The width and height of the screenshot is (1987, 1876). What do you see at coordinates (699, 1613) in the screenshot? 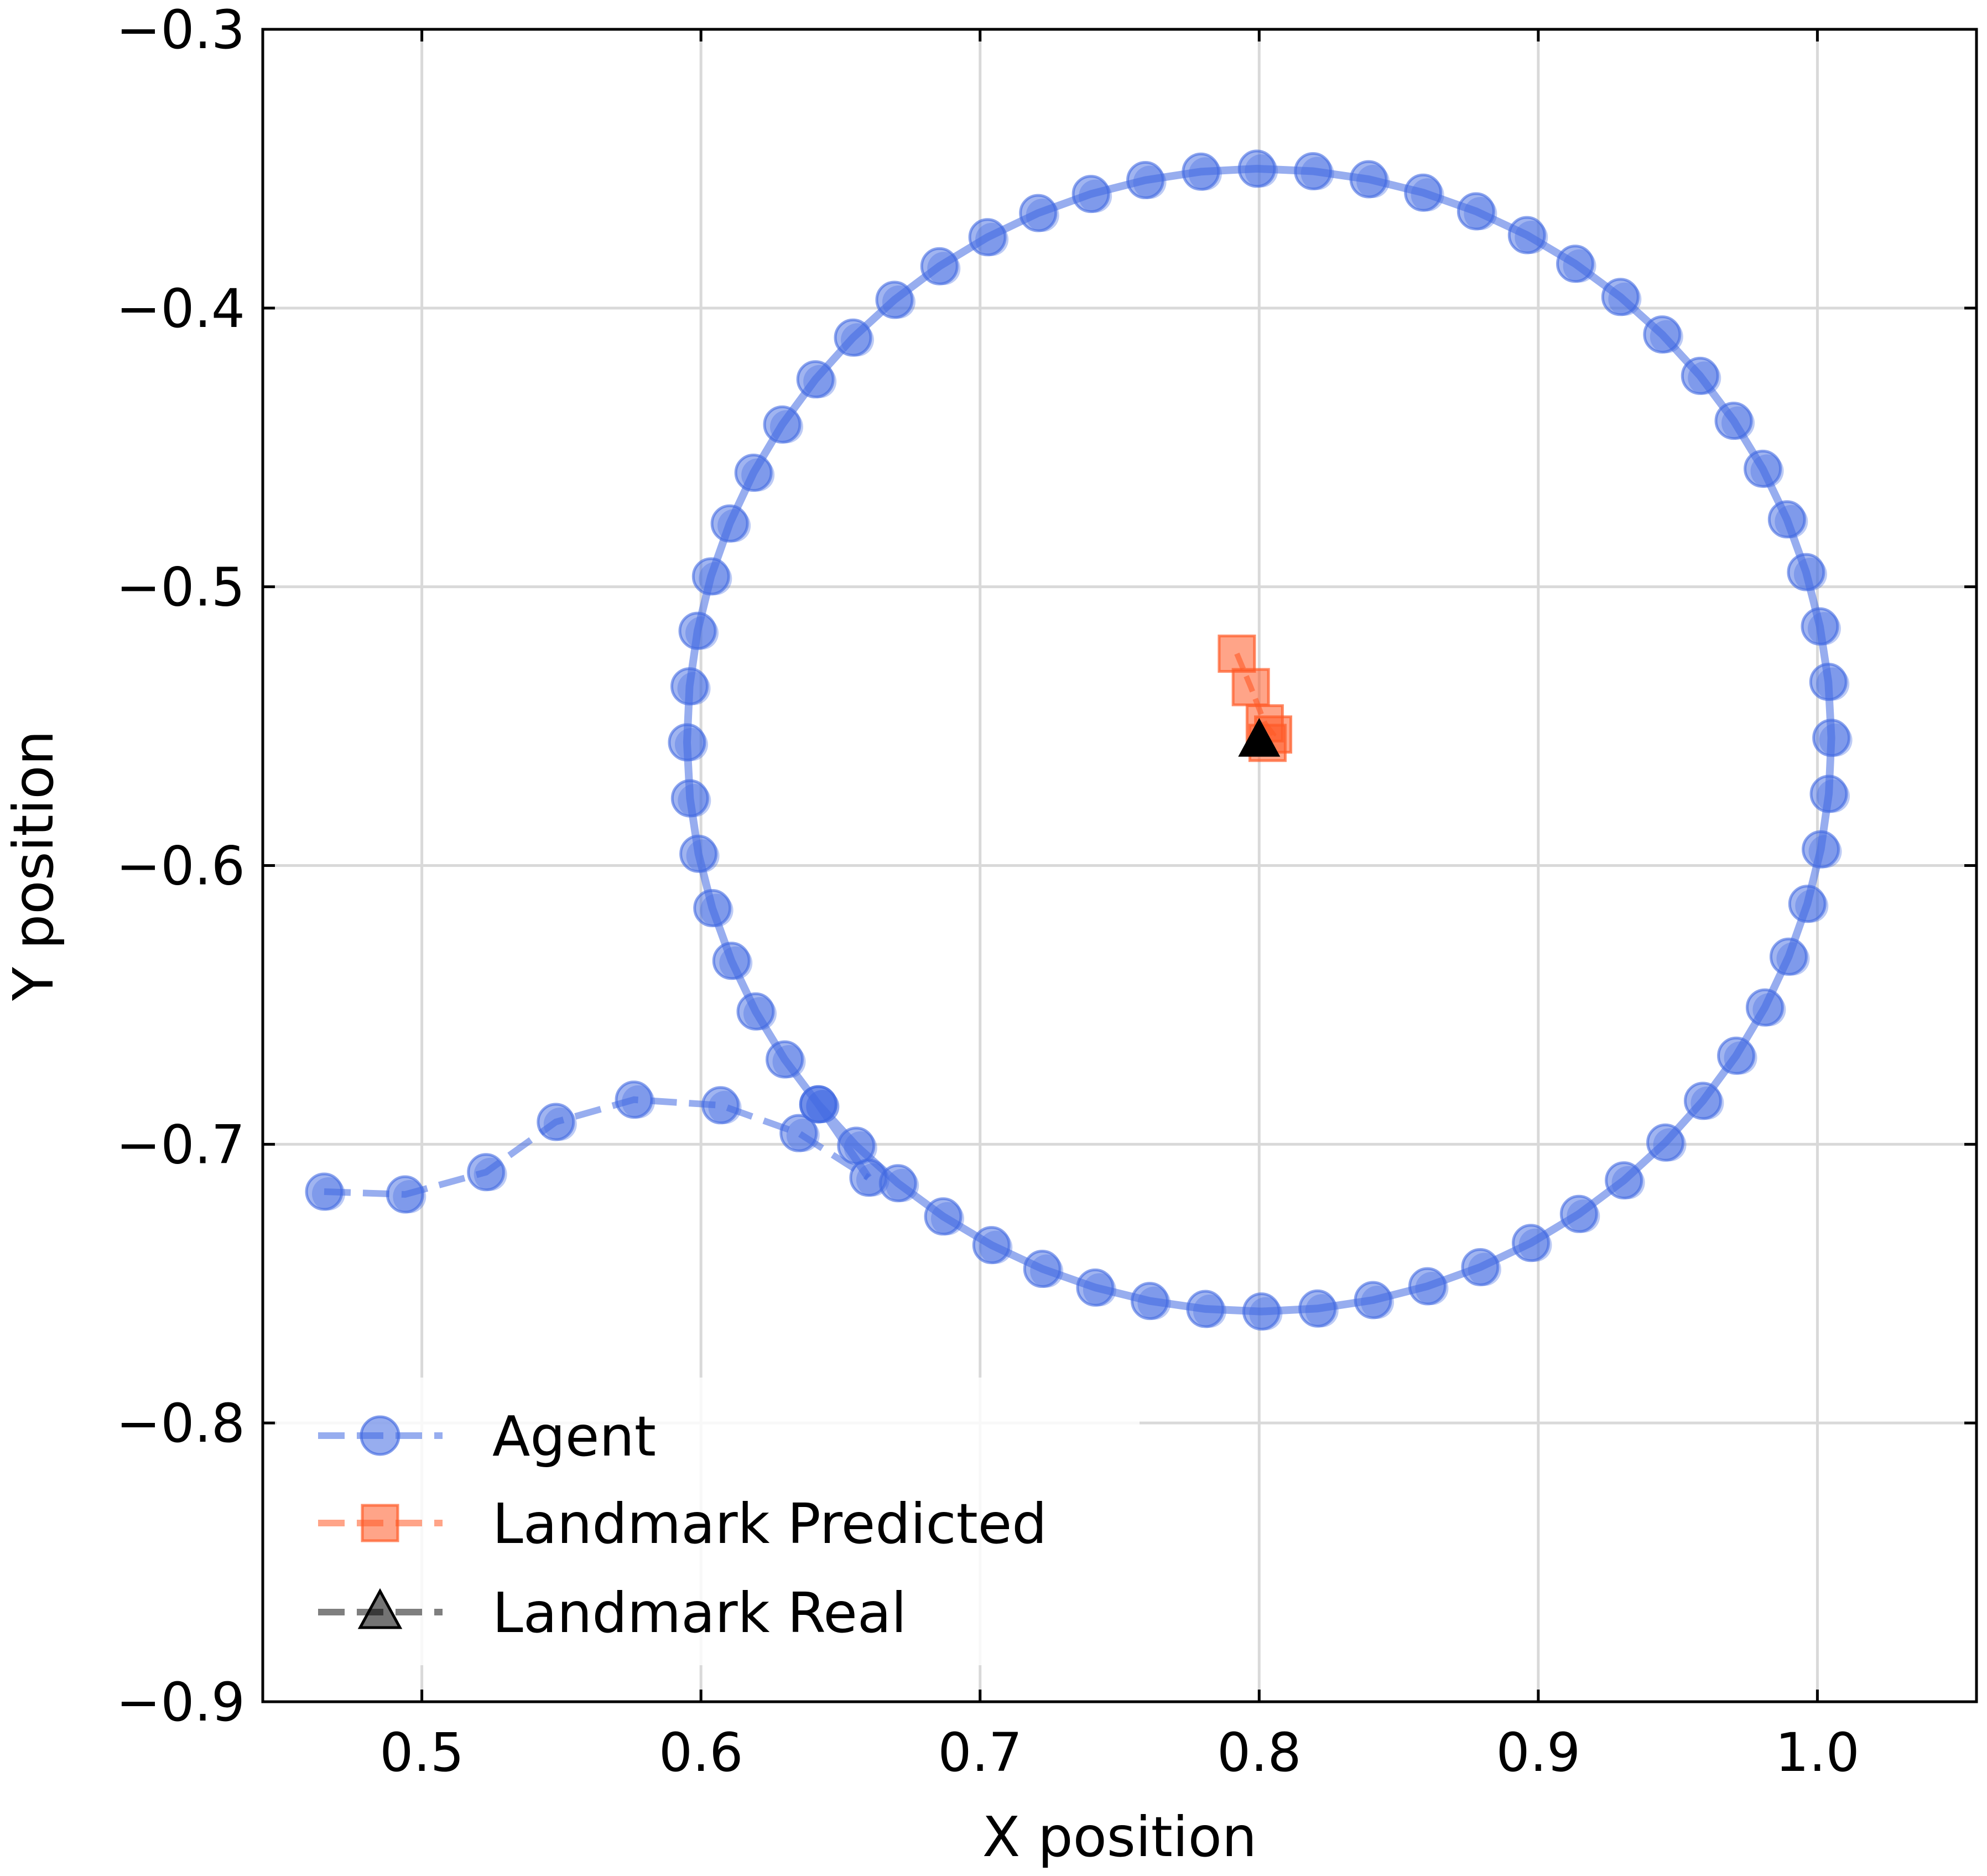
I see `legend-label: Landmark Real` at bounding box center [699, 1613].